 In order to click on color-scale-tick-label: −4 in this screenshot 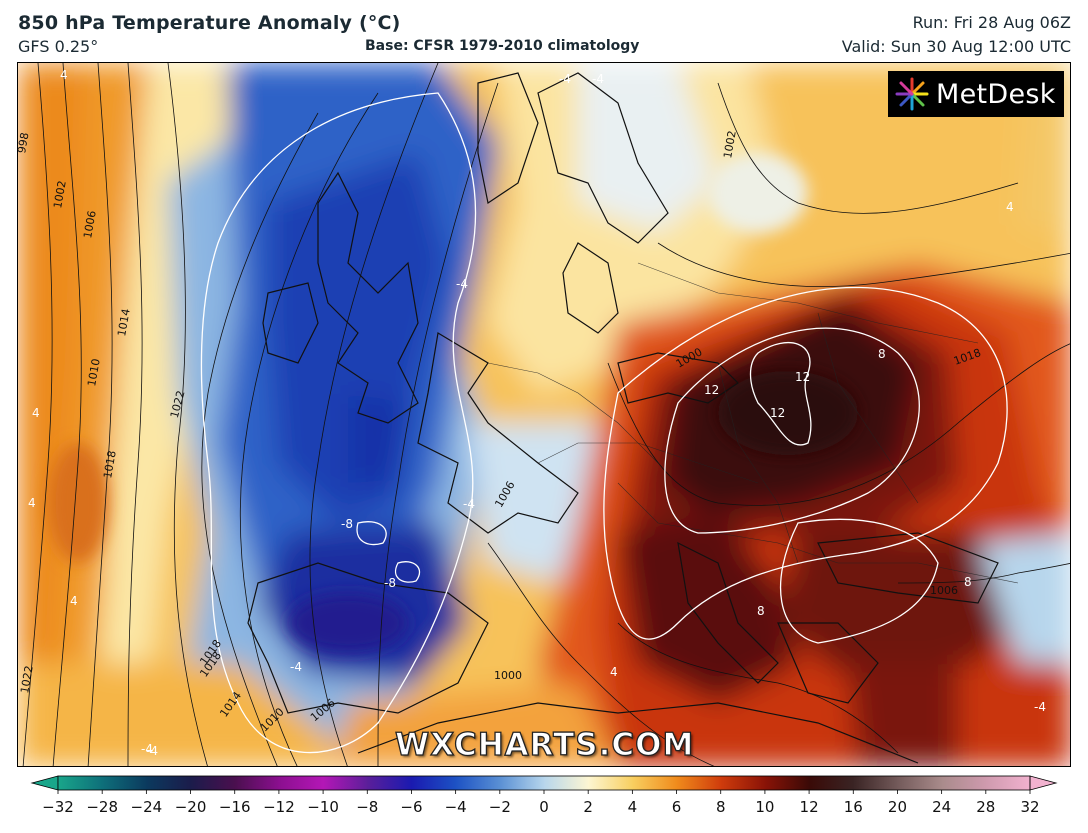, I will do `click(456, 807)`.